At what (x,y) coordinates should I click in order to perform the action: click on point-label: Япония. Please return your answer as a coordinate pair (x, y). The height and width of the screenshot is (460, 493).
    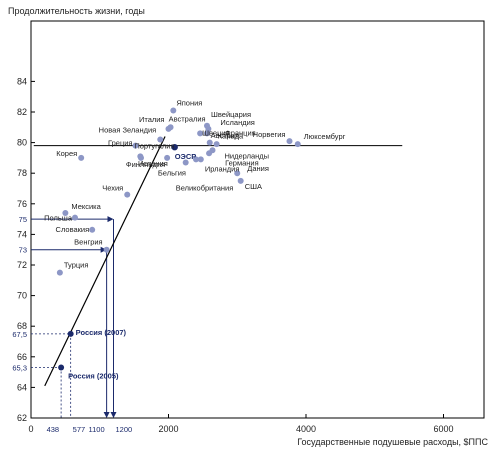
    Looking at the image, I should click on (189, 102).